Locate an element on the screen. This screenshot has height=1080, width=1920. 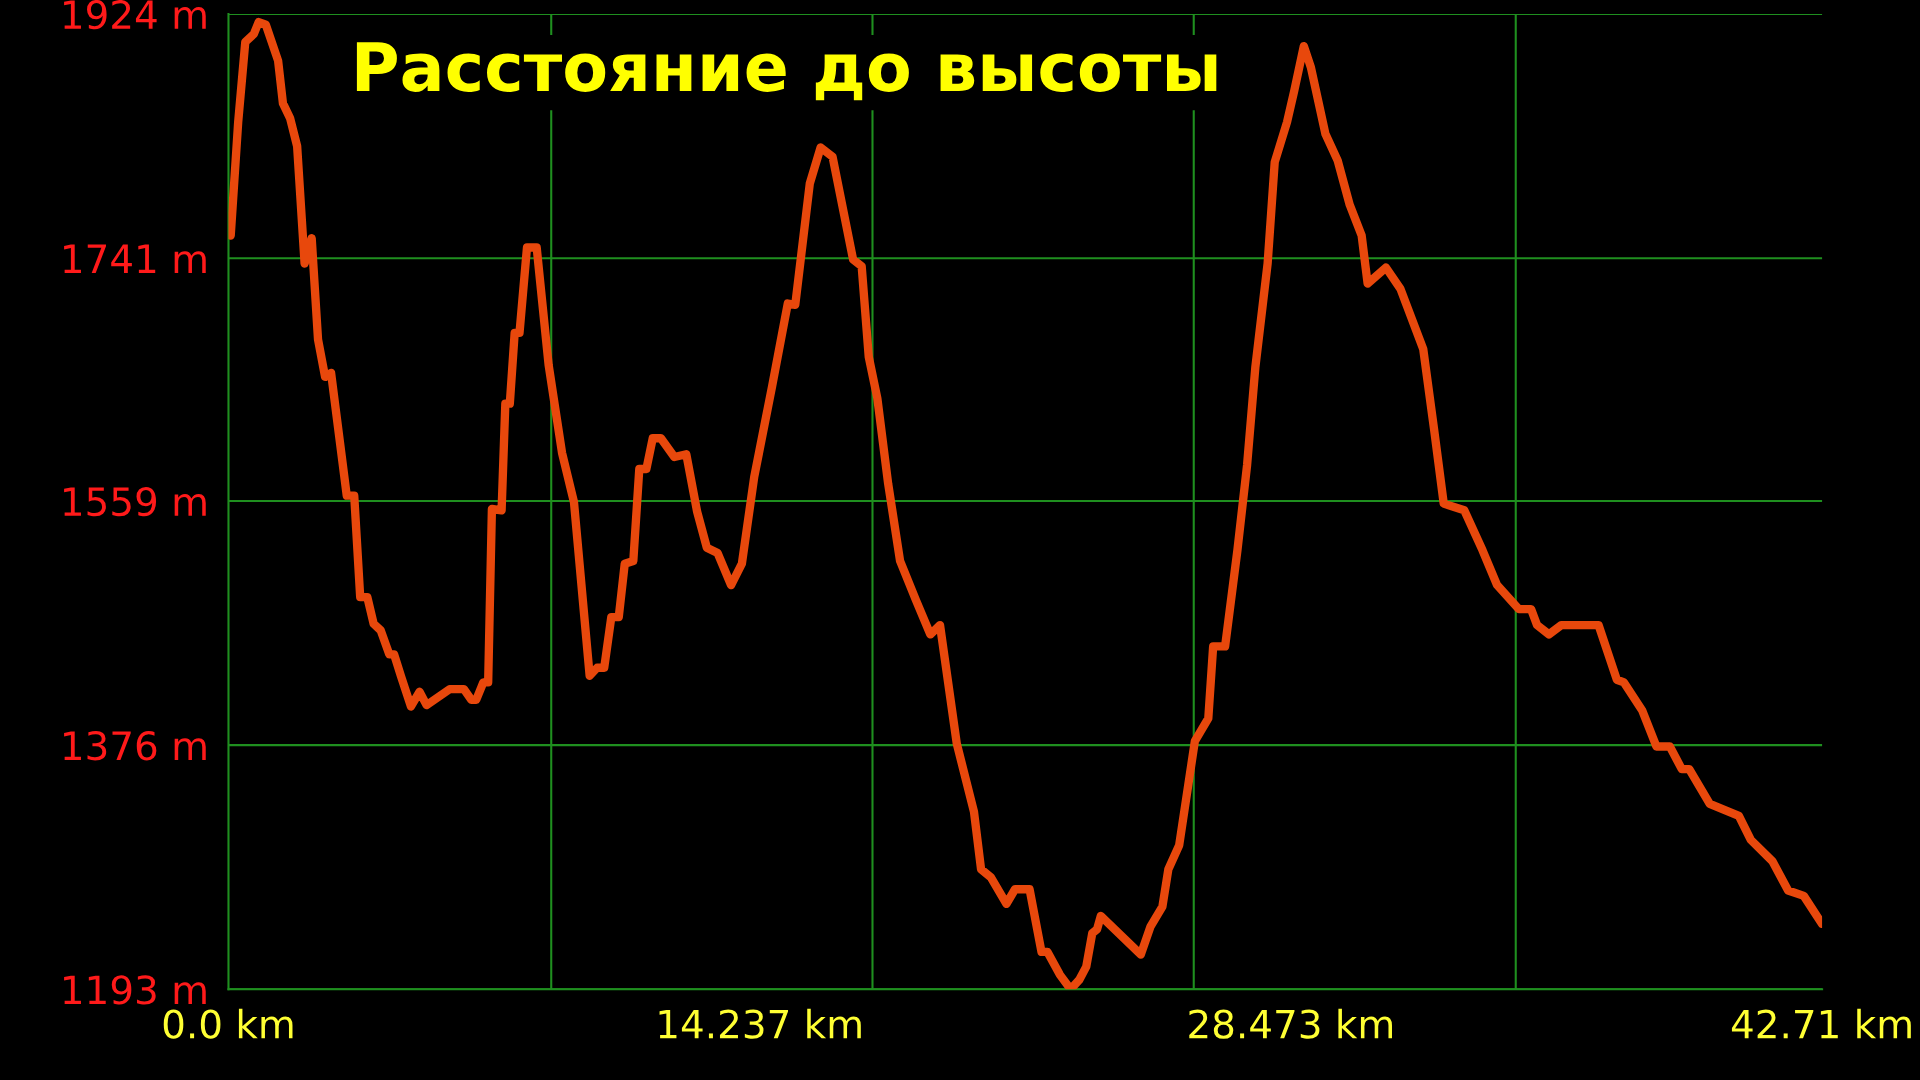
y-tick-label: 1559 m is located at coordinates (135, 501).